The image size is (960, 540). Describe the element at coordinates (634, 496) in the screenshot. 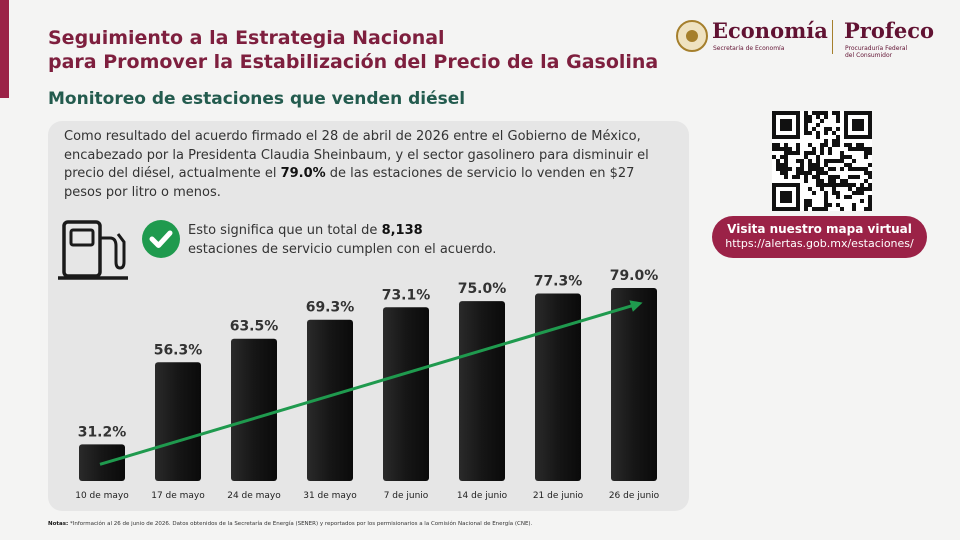

I see `x-tick-label: 26 de junio` at that location.